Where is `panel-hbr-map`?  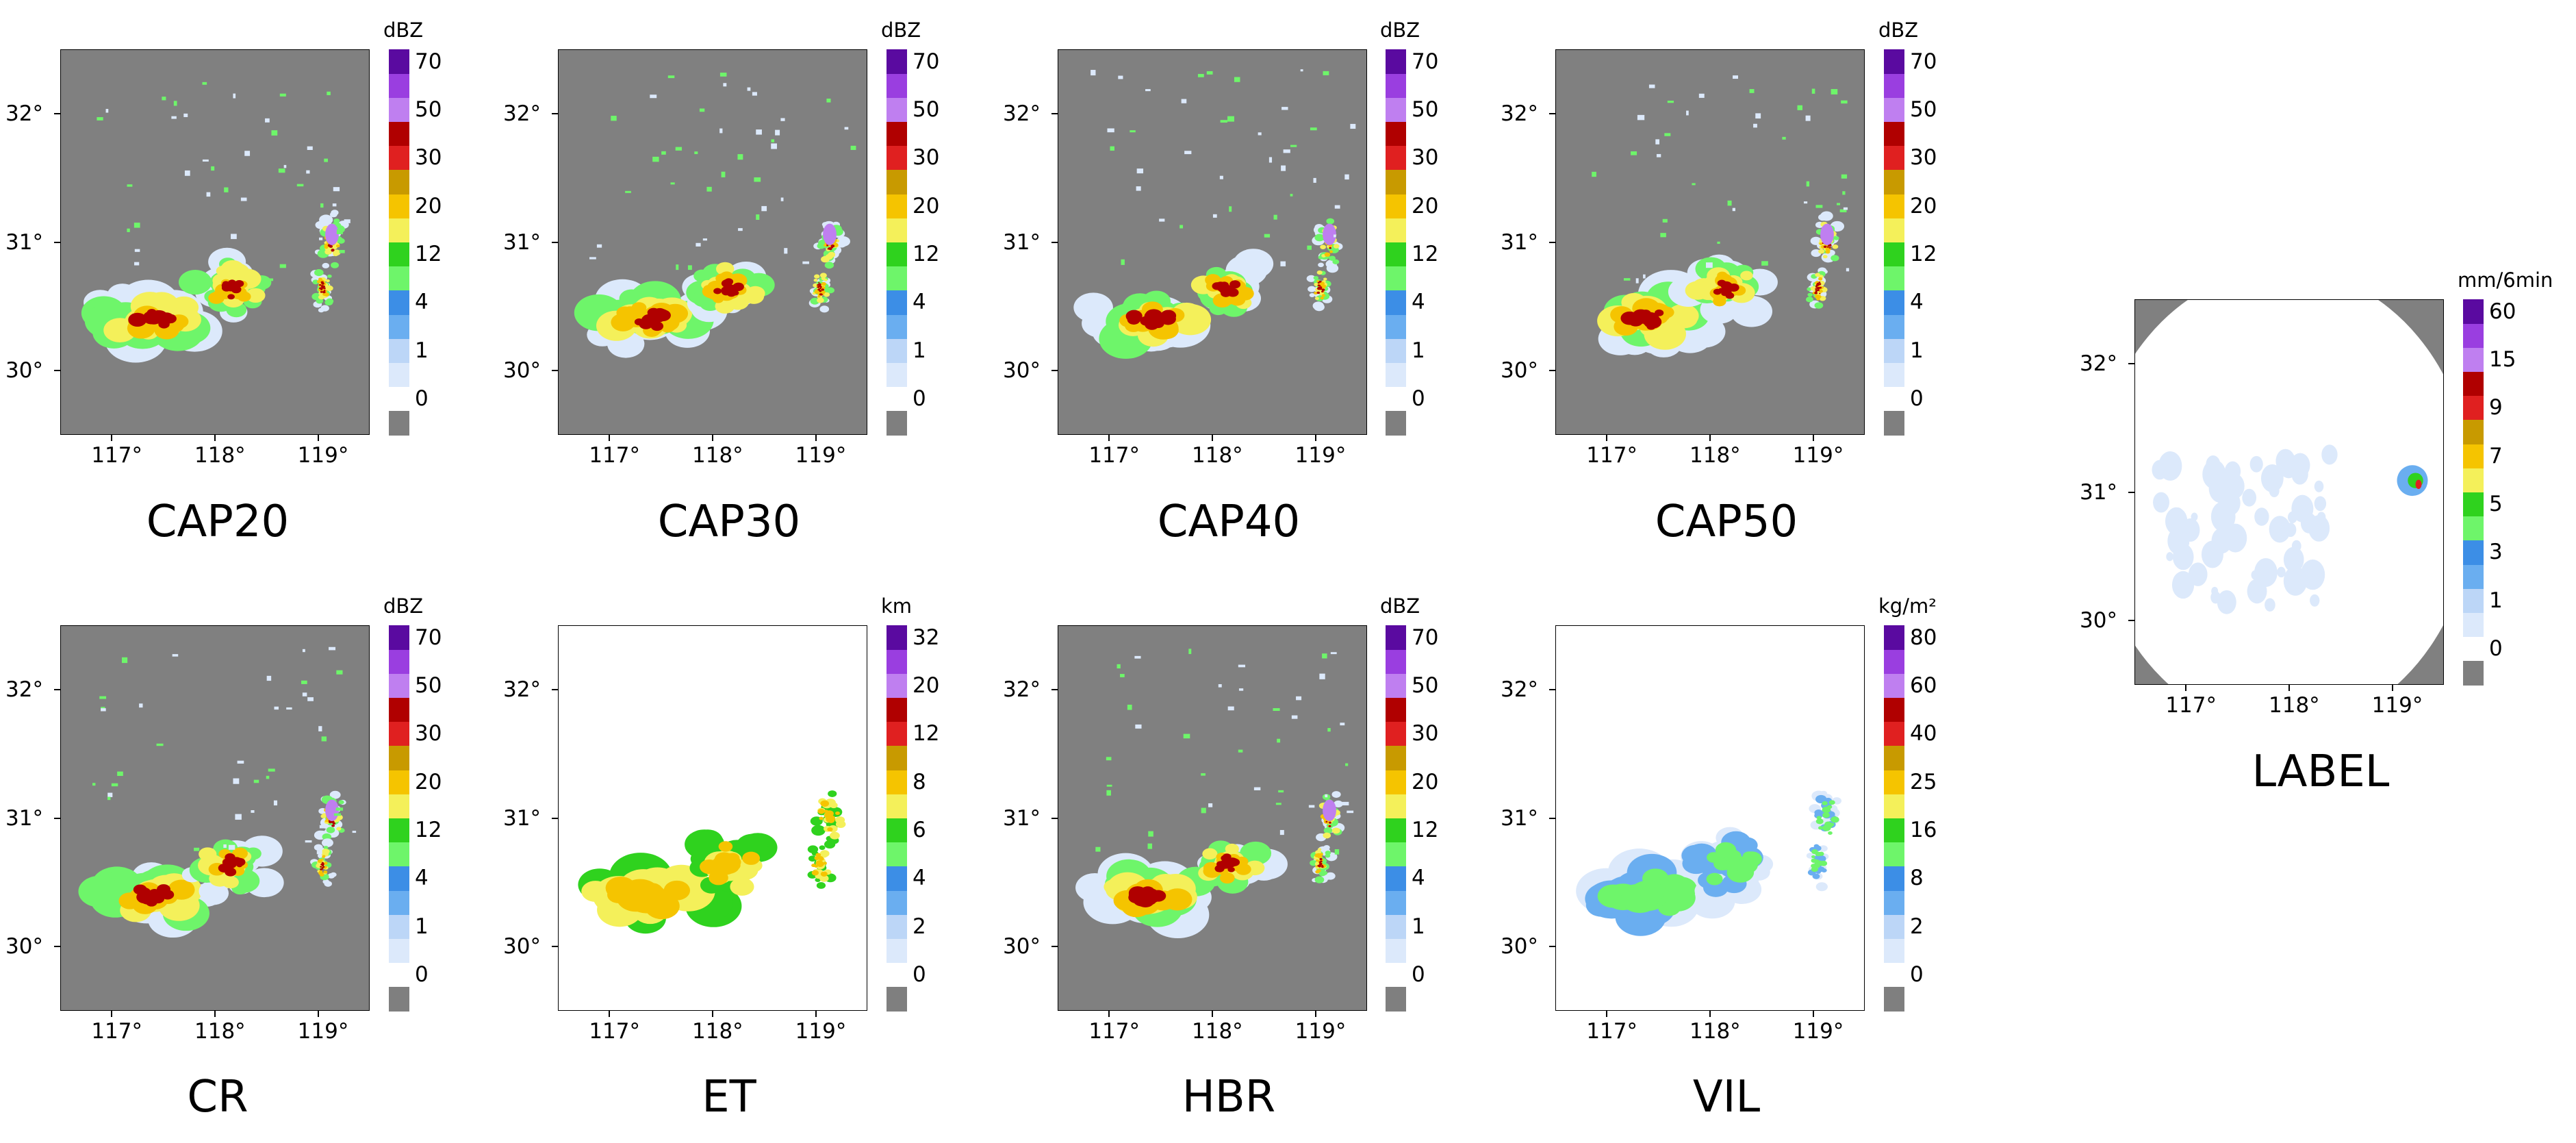 panel-hbr-map is located at coordinates (1212, 818).